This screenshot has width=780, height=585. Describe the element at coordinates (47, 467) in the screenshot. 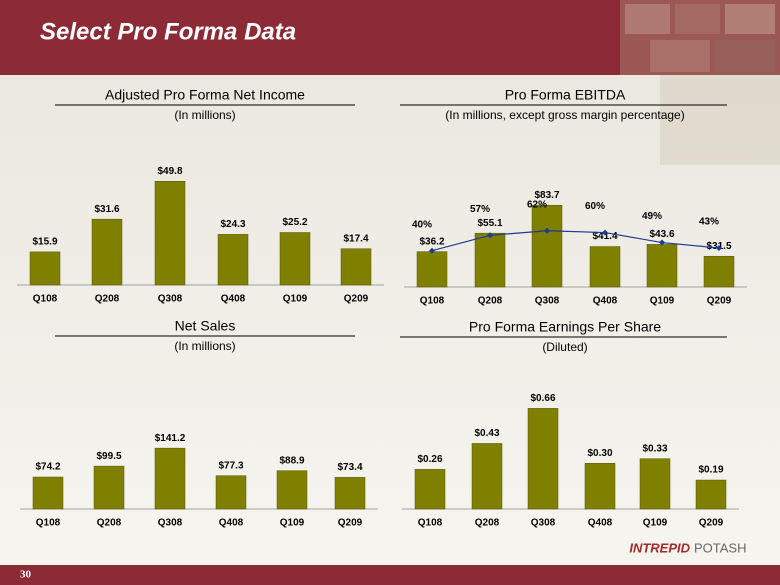

I see `value-label: $74.2` at that location.